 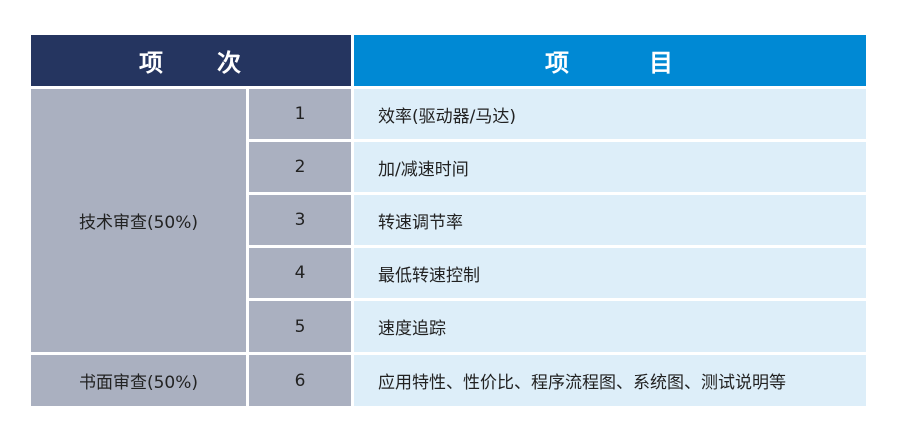 What do you see at coordinates (300, 220) in the screenshot?
I see `row-no: 3` at bounding box center [300, 220].